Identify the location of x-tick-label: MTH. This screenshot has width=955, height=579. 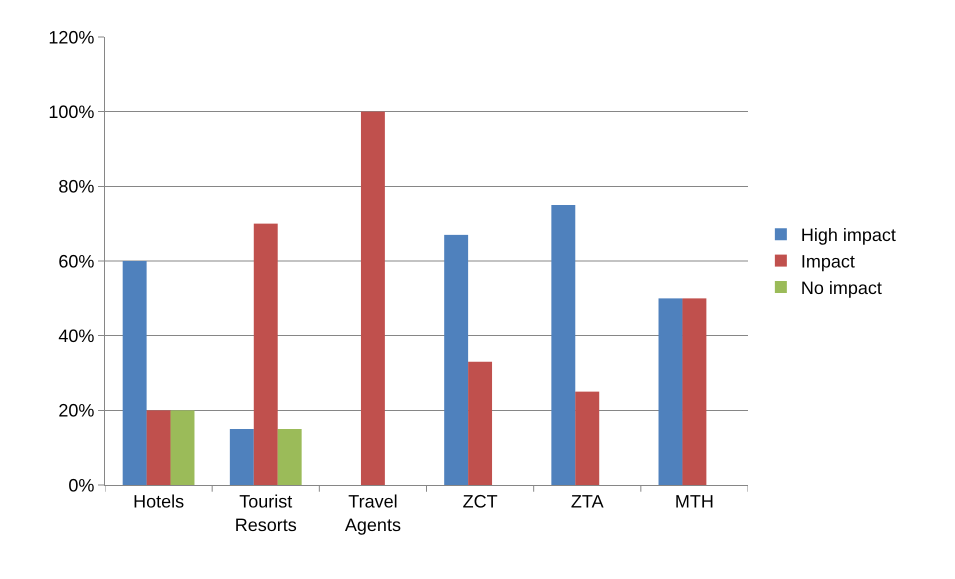
(694, 502).